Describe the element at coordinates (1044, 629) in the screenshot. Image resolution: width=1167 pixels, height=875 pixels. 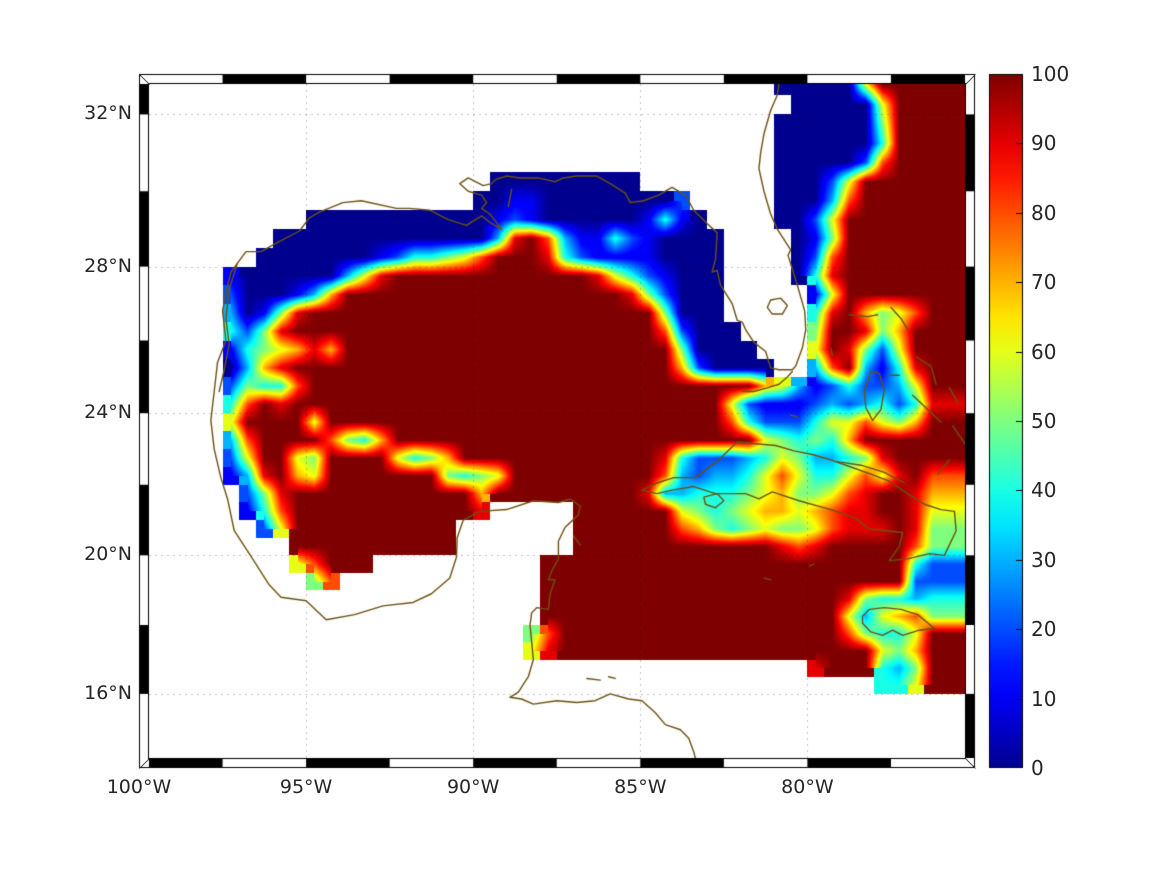
I see `colorbar-tick-label: 20` at that location.